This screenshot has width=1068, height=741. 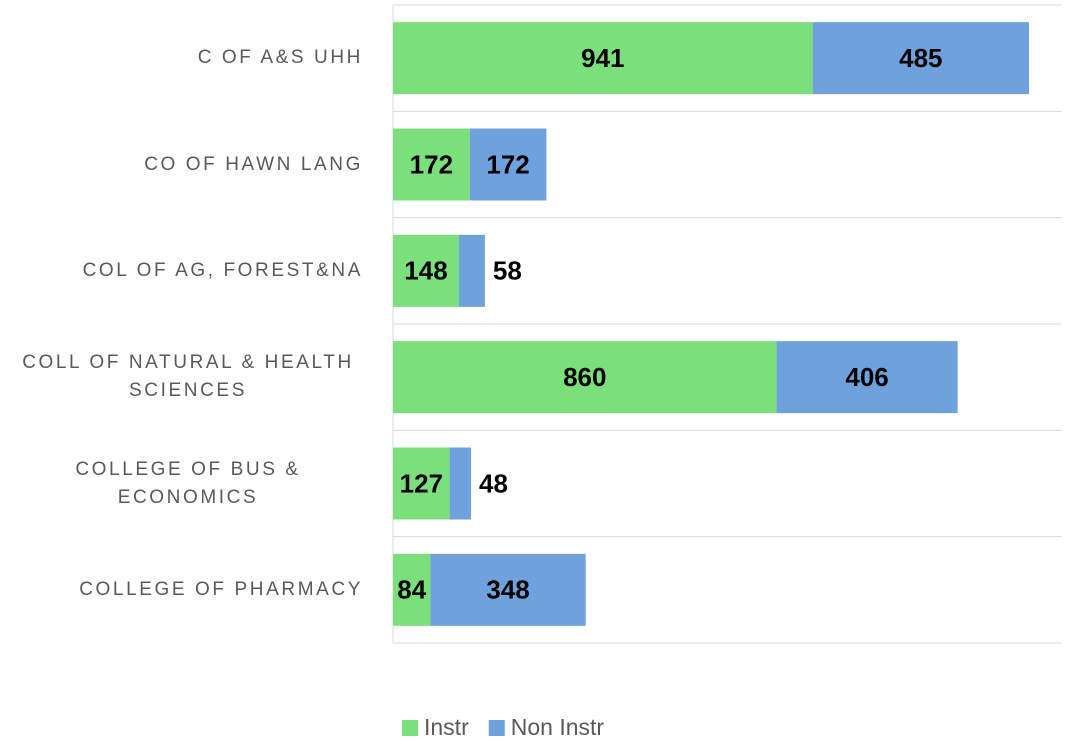 I want to click on value-label: 485, so click(x=920, y=58).